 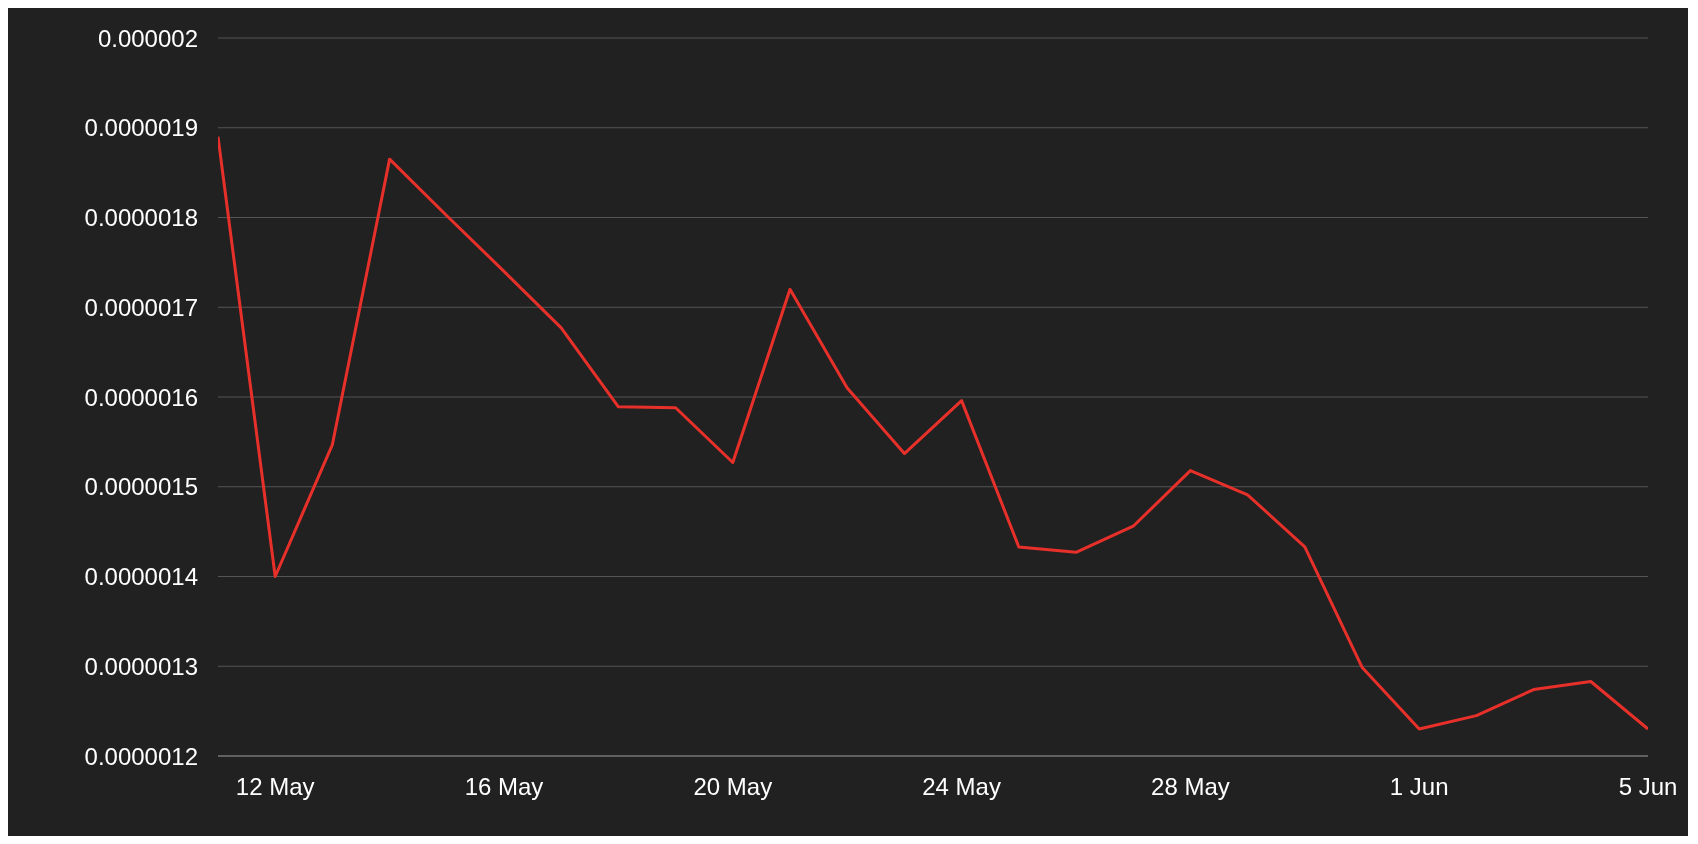 What do you see at coordinates (141, 397) in the screenshot?
I see `y-tick-label: 0.0000016` at bounding box center [141, 397].